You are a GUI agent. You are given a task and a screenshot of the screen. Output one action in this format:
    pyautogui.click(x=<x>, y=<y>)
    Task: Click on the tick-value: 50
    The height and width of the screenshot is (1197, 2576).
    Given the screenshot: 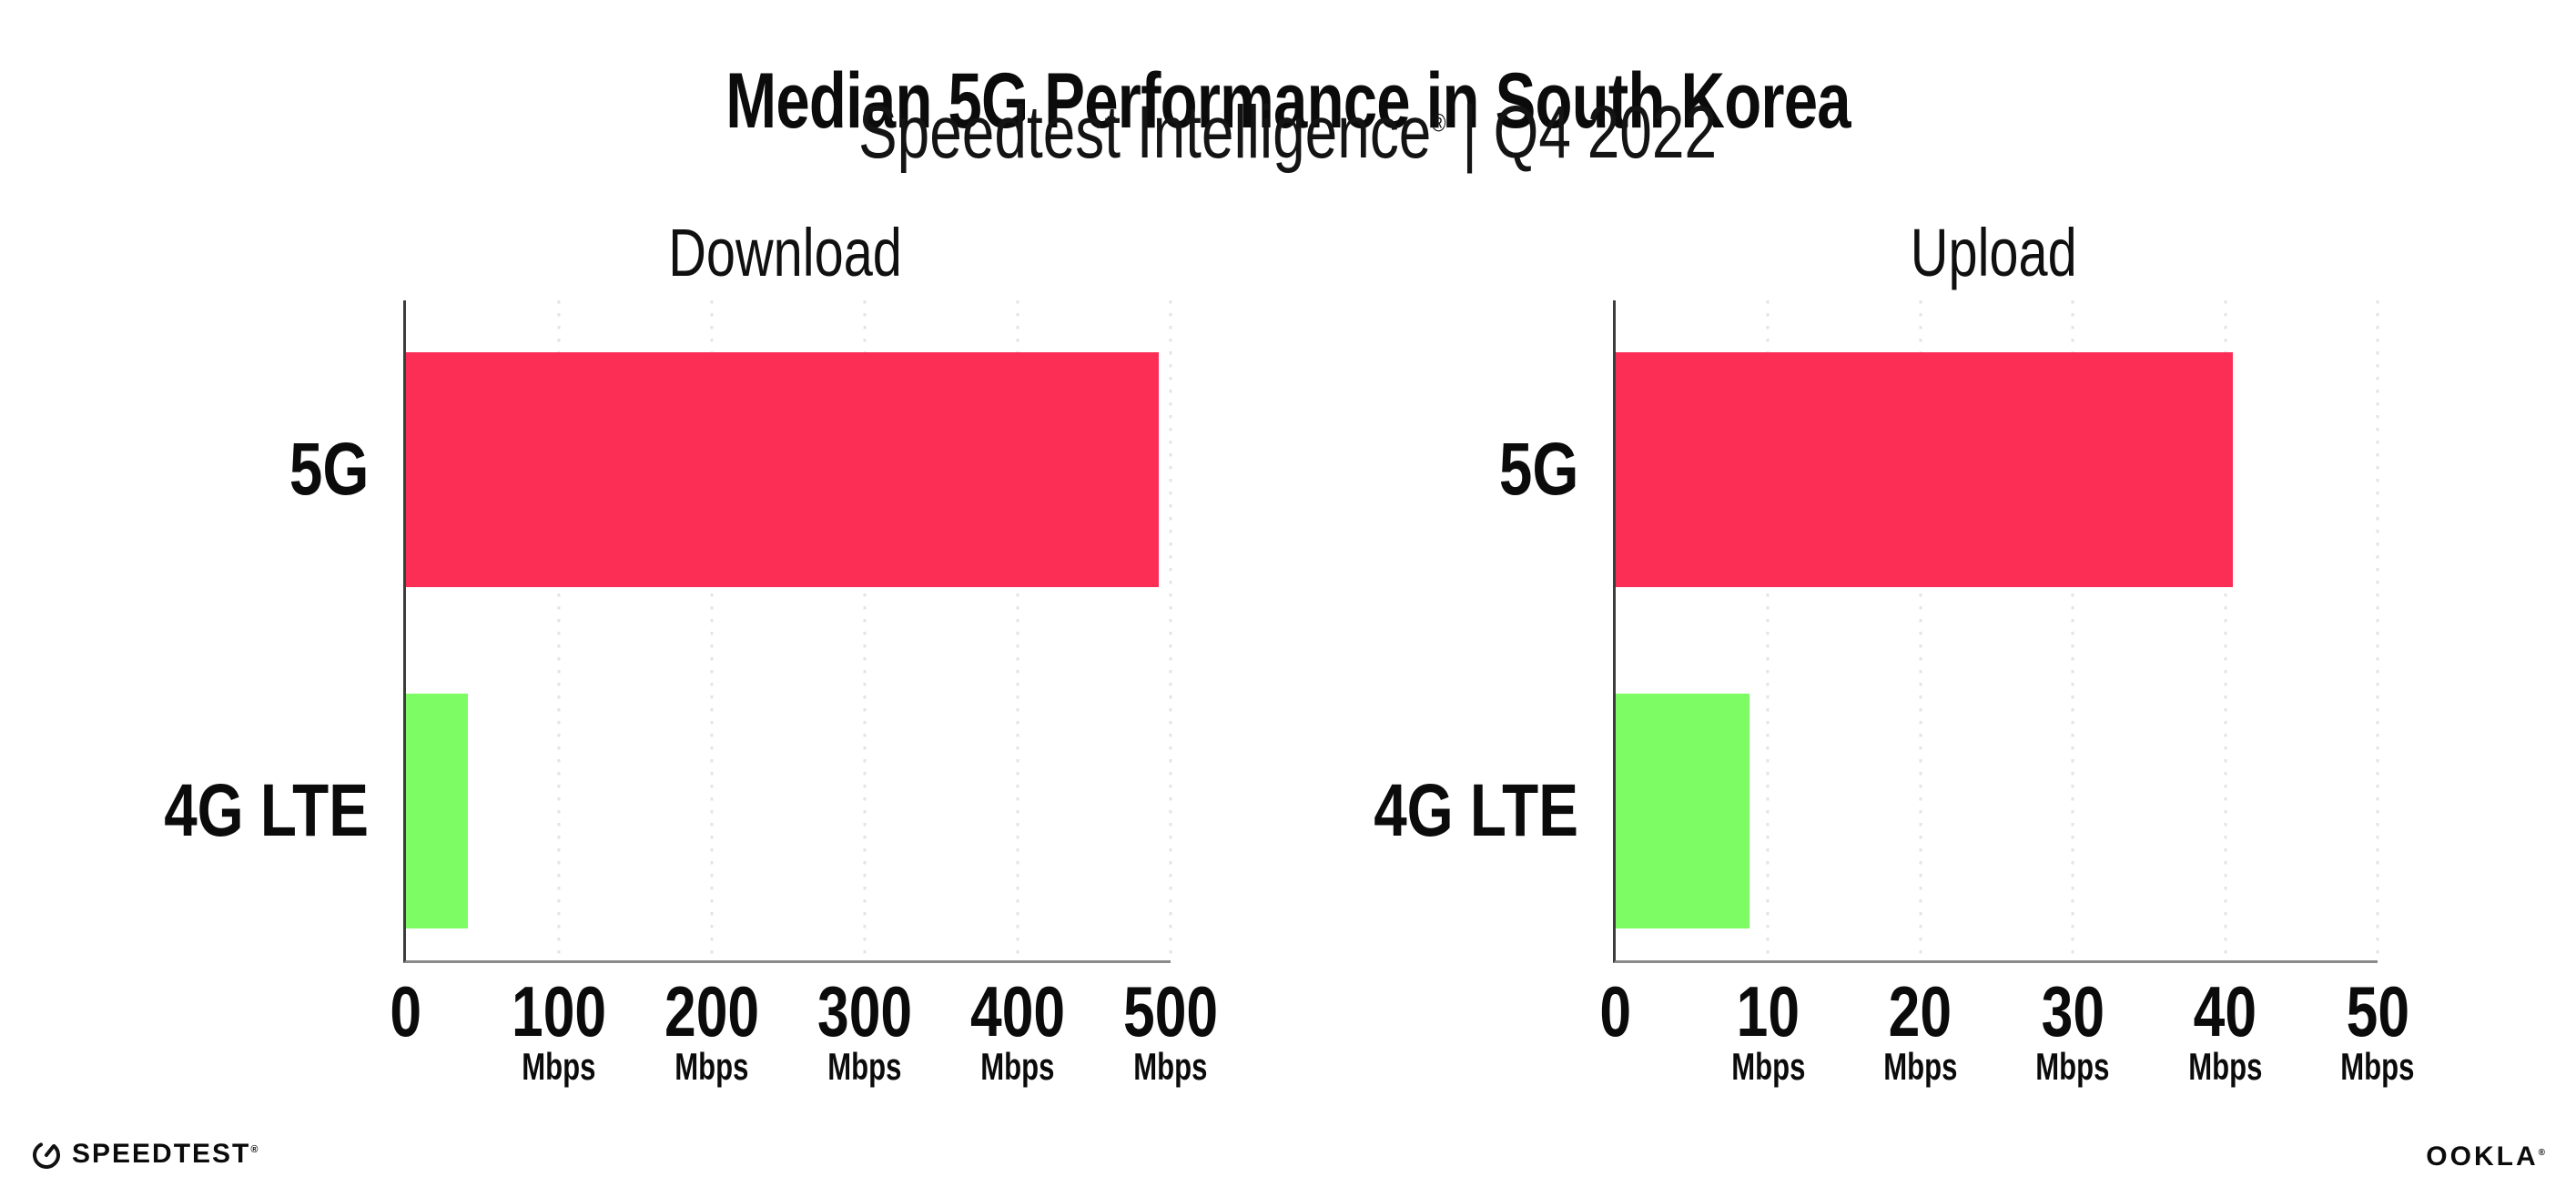 What is the action you would take?
    pyautogui.click(x=2377, y=1011)
    